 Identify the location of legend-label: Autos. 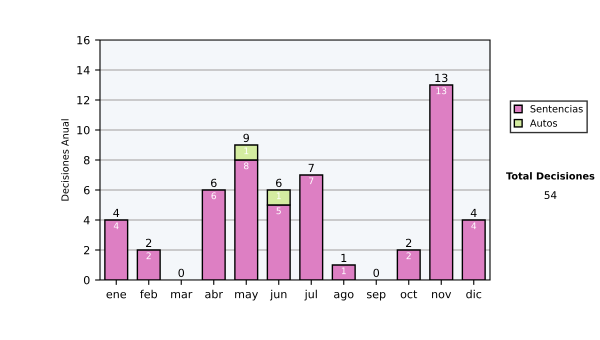
(544, 123).